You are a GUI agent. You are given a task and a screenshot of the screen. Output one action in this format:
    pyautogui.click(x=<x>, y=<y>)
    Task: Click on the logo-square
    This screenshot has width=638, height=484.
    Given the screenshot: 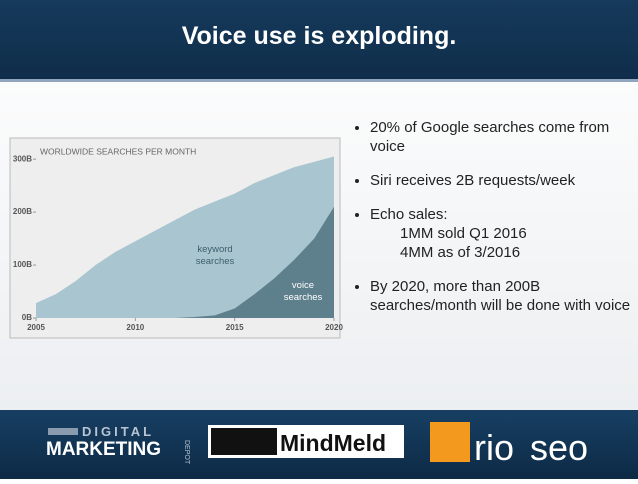 What is the action you would take?
    pyautogui.click(x=450, y=442)
    